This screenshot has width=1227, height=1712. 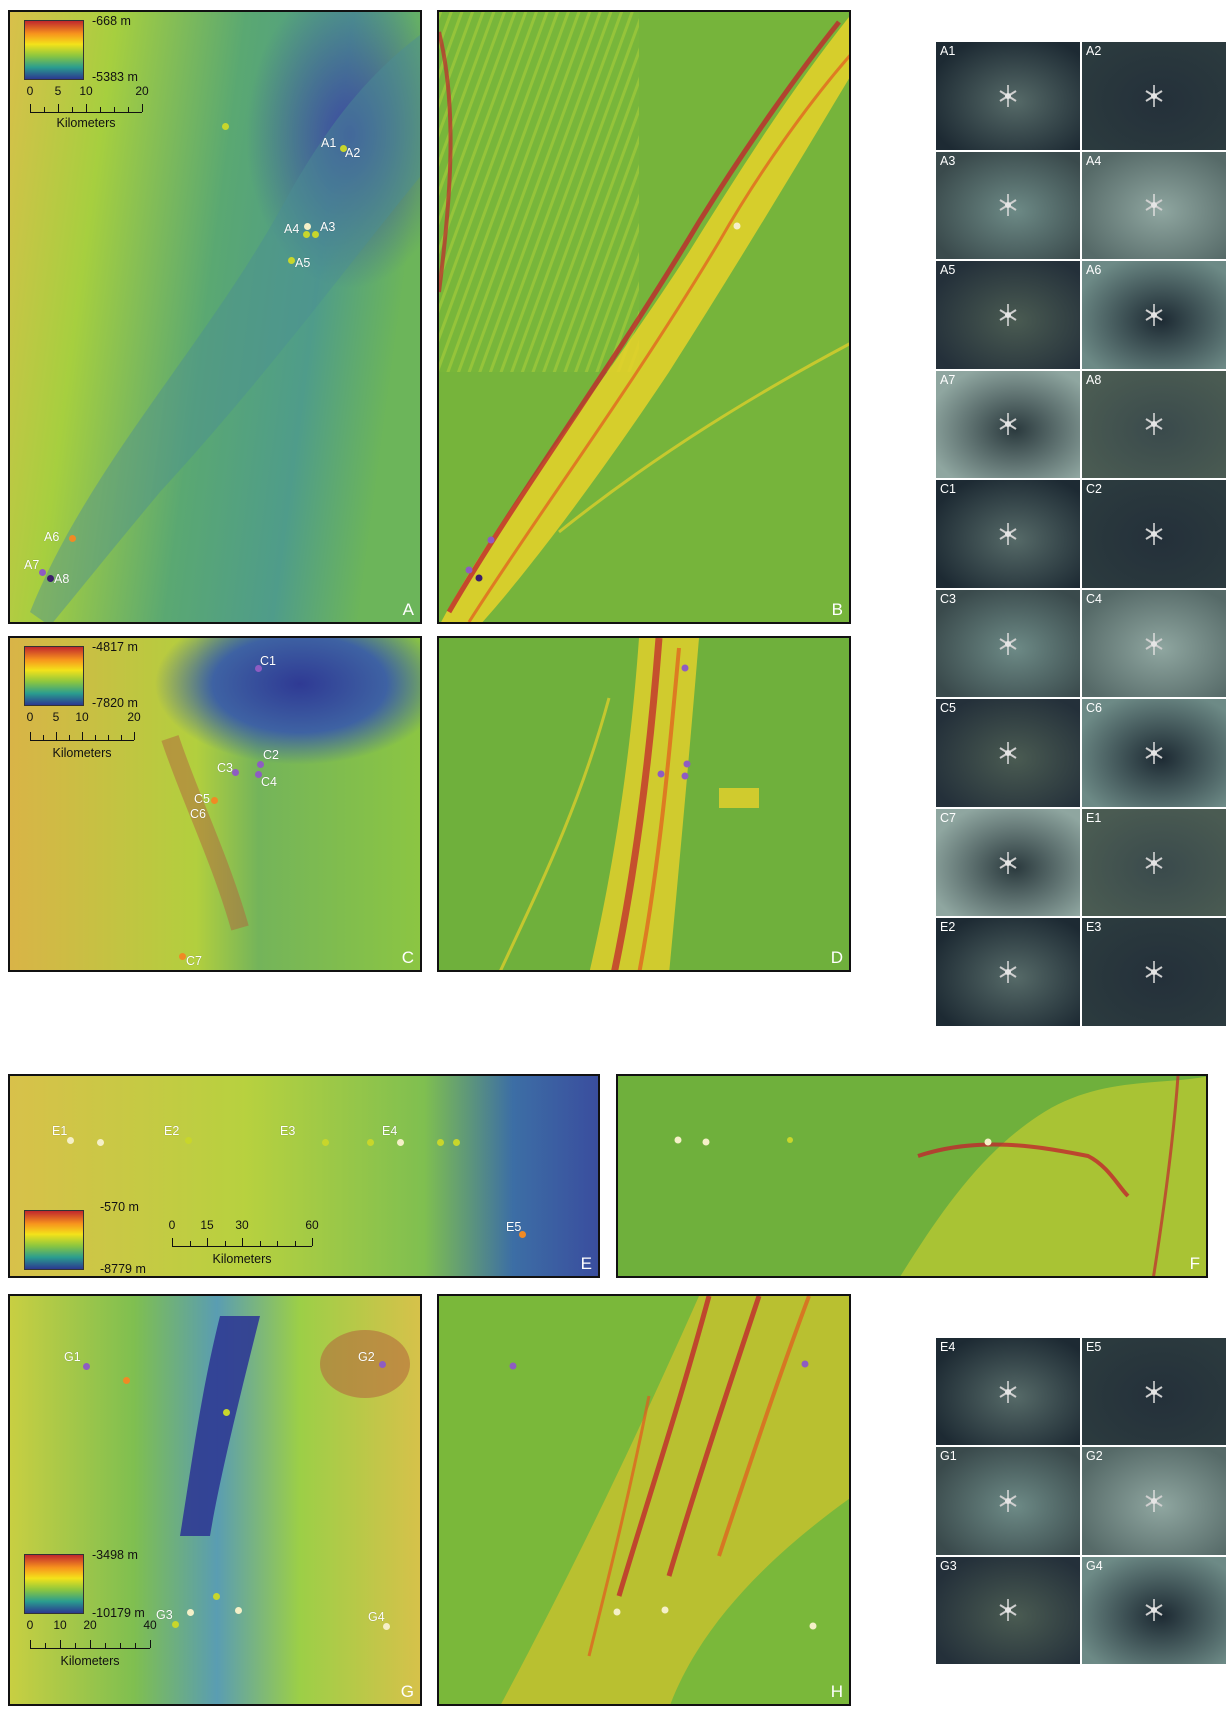 What do you see at coordinates (123, 1269) in the screenshot?
I see `legend-bottom-depth: -8779 m` at bounding box center [123, 1269].